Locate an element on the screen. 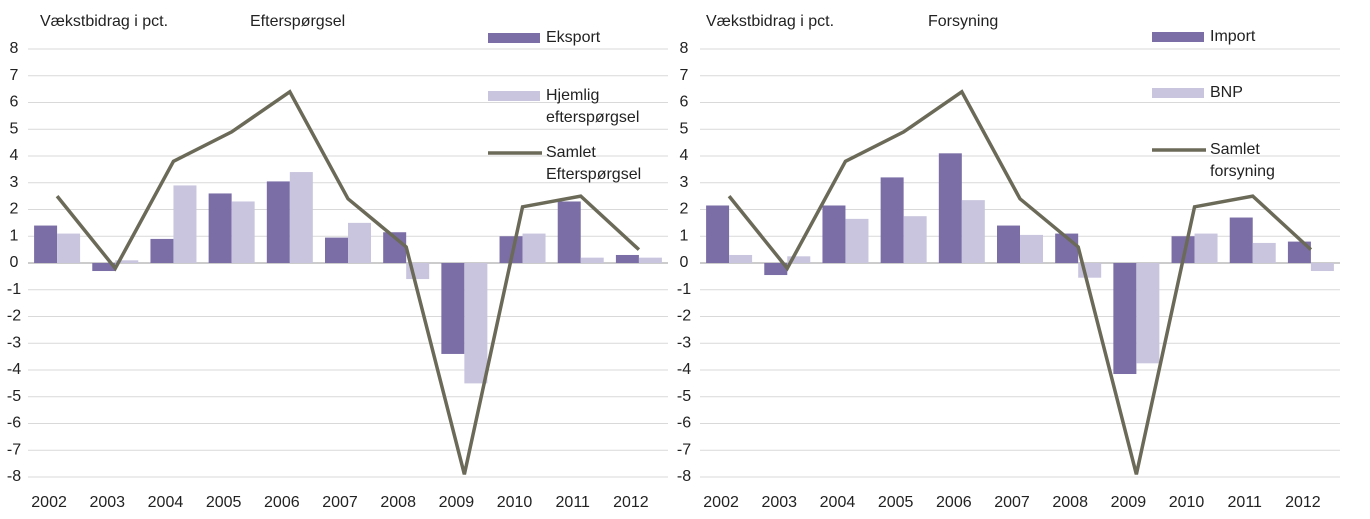 This screenshot has width=1370, height=519. legend-label-line: forsyning is located at coordinates (1242, 171).